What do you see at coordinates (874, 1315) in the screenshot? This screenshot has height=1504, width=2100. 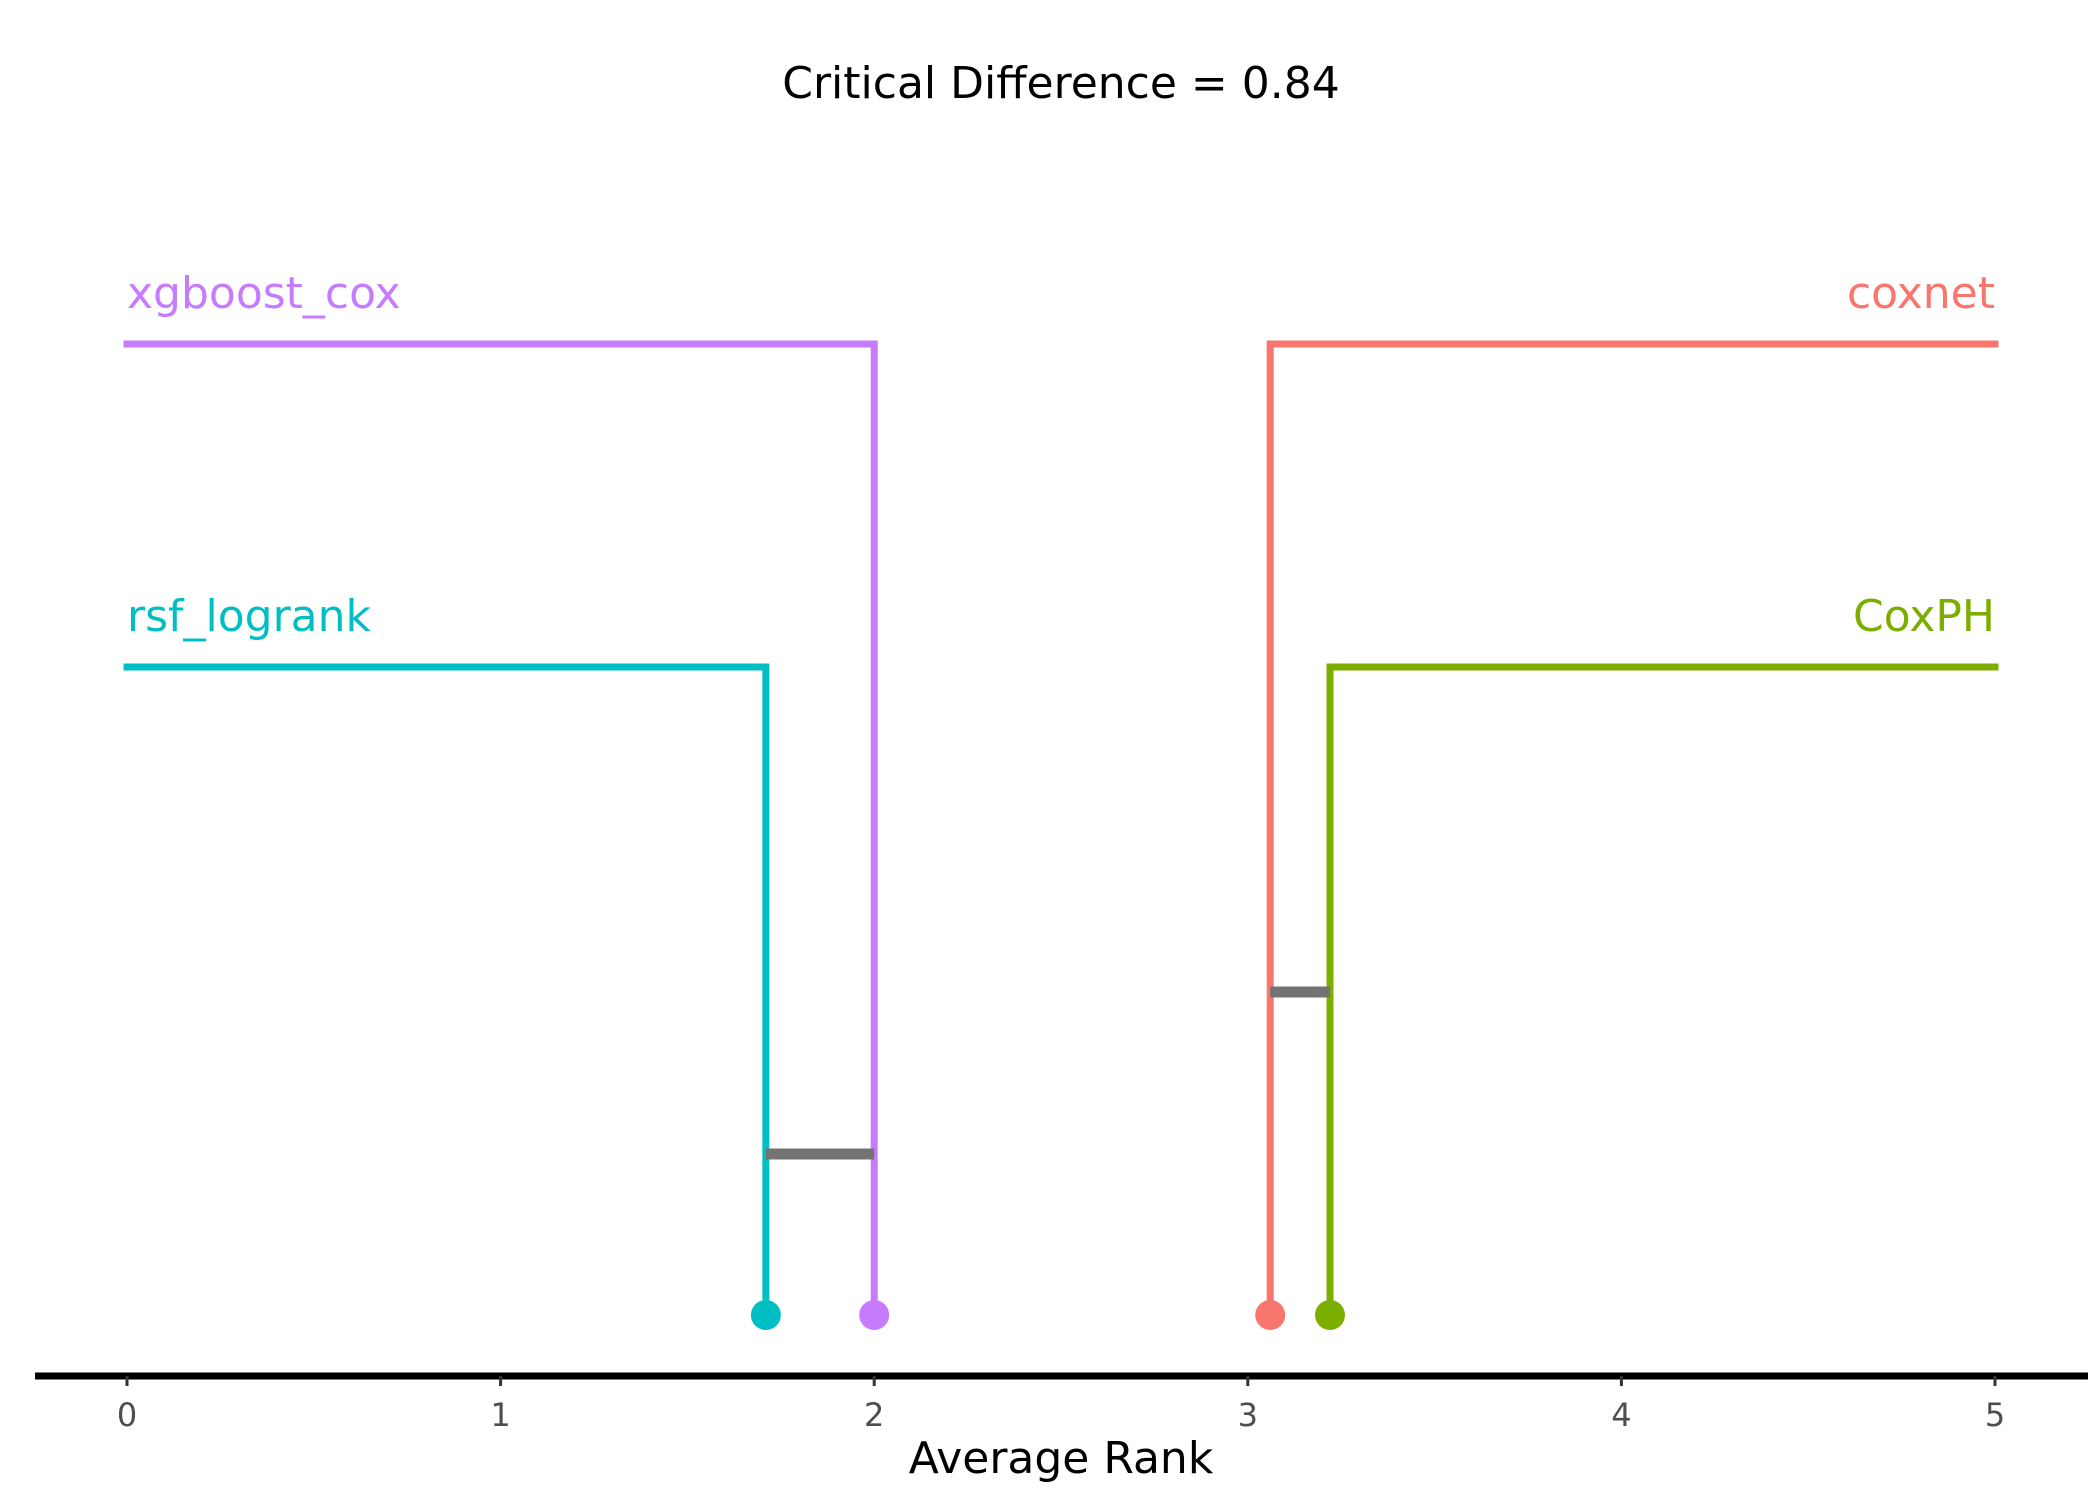 I see `rank-point-xgboost-cox` at bounding box center [874, 1315].